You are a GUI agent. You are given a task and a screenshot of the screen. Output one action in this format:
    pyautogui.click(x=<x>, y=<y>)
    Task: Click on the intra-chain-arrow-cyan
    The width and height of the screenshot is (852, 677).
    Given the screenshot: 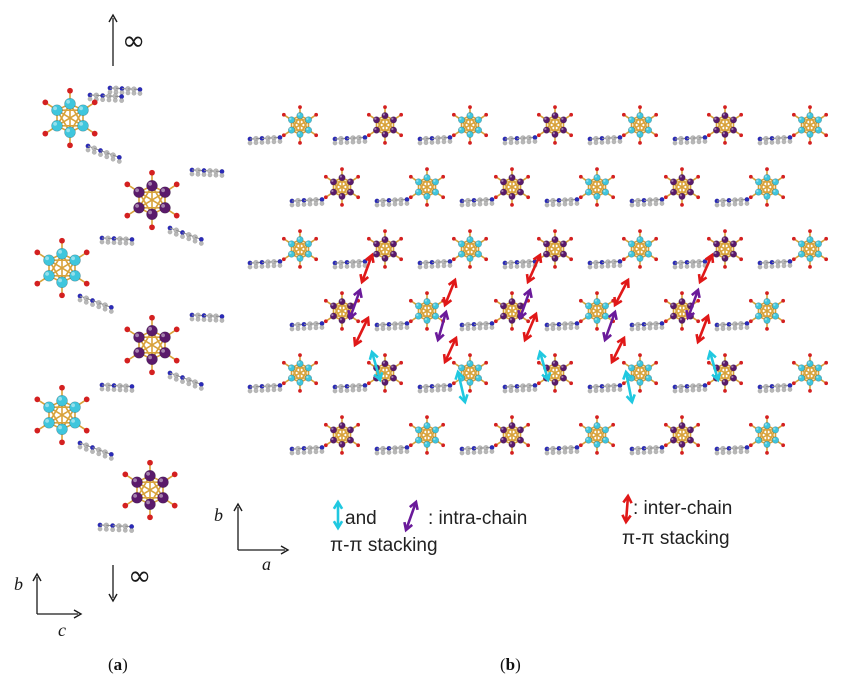 What is the action you would take?
    pyautogui.click(x=461, y=387)
    